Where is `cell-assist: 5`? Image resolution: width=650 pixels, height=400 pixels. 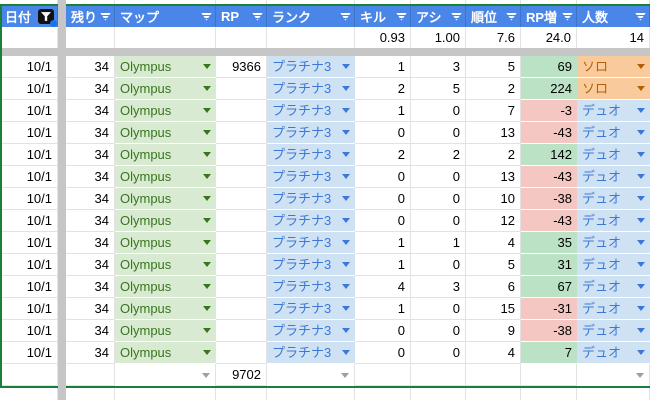 cell-assist: 5 is located at coordinates (438, 89).